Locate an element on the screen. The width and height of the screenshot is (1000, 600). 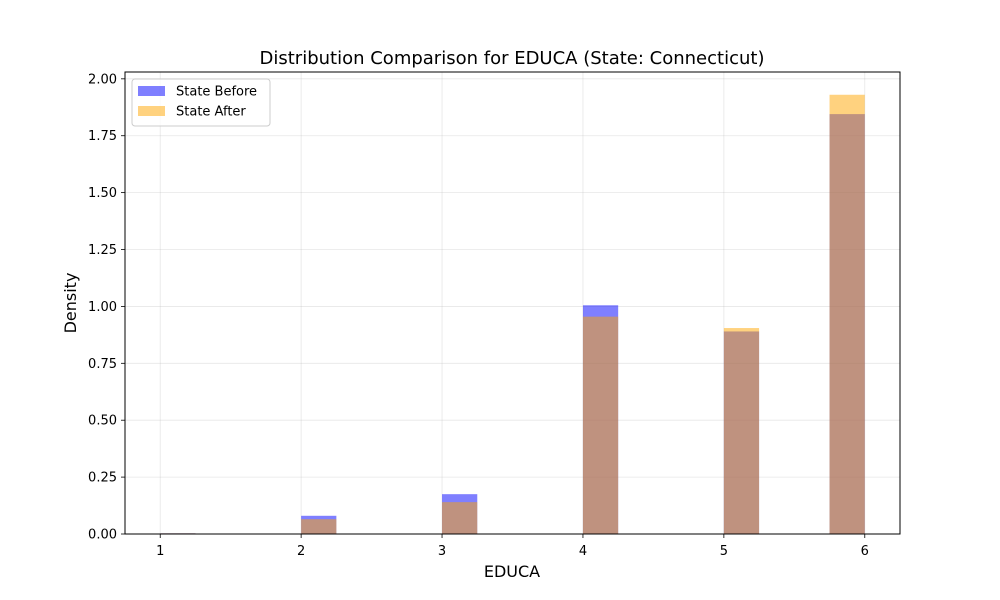
x-tick-label: 4 is located at coordinates (583, 551).